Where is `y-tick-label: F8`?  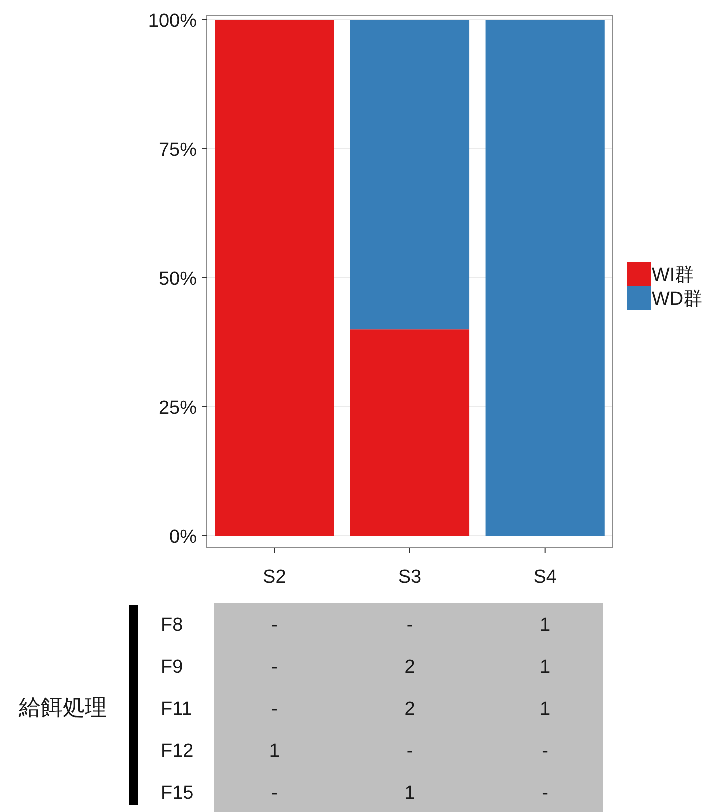 y-tick-label: F8 is located at coordinates (172, 625).